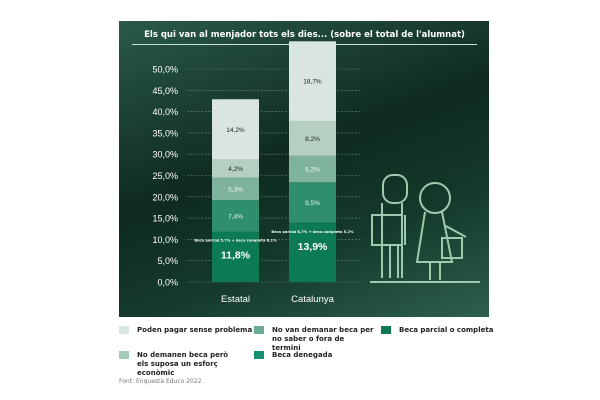 The image size is (600, 400). Describe the element at coordinates (165, 70) in the screenshot. I see `y-tick-label: 50,0%` at that location.